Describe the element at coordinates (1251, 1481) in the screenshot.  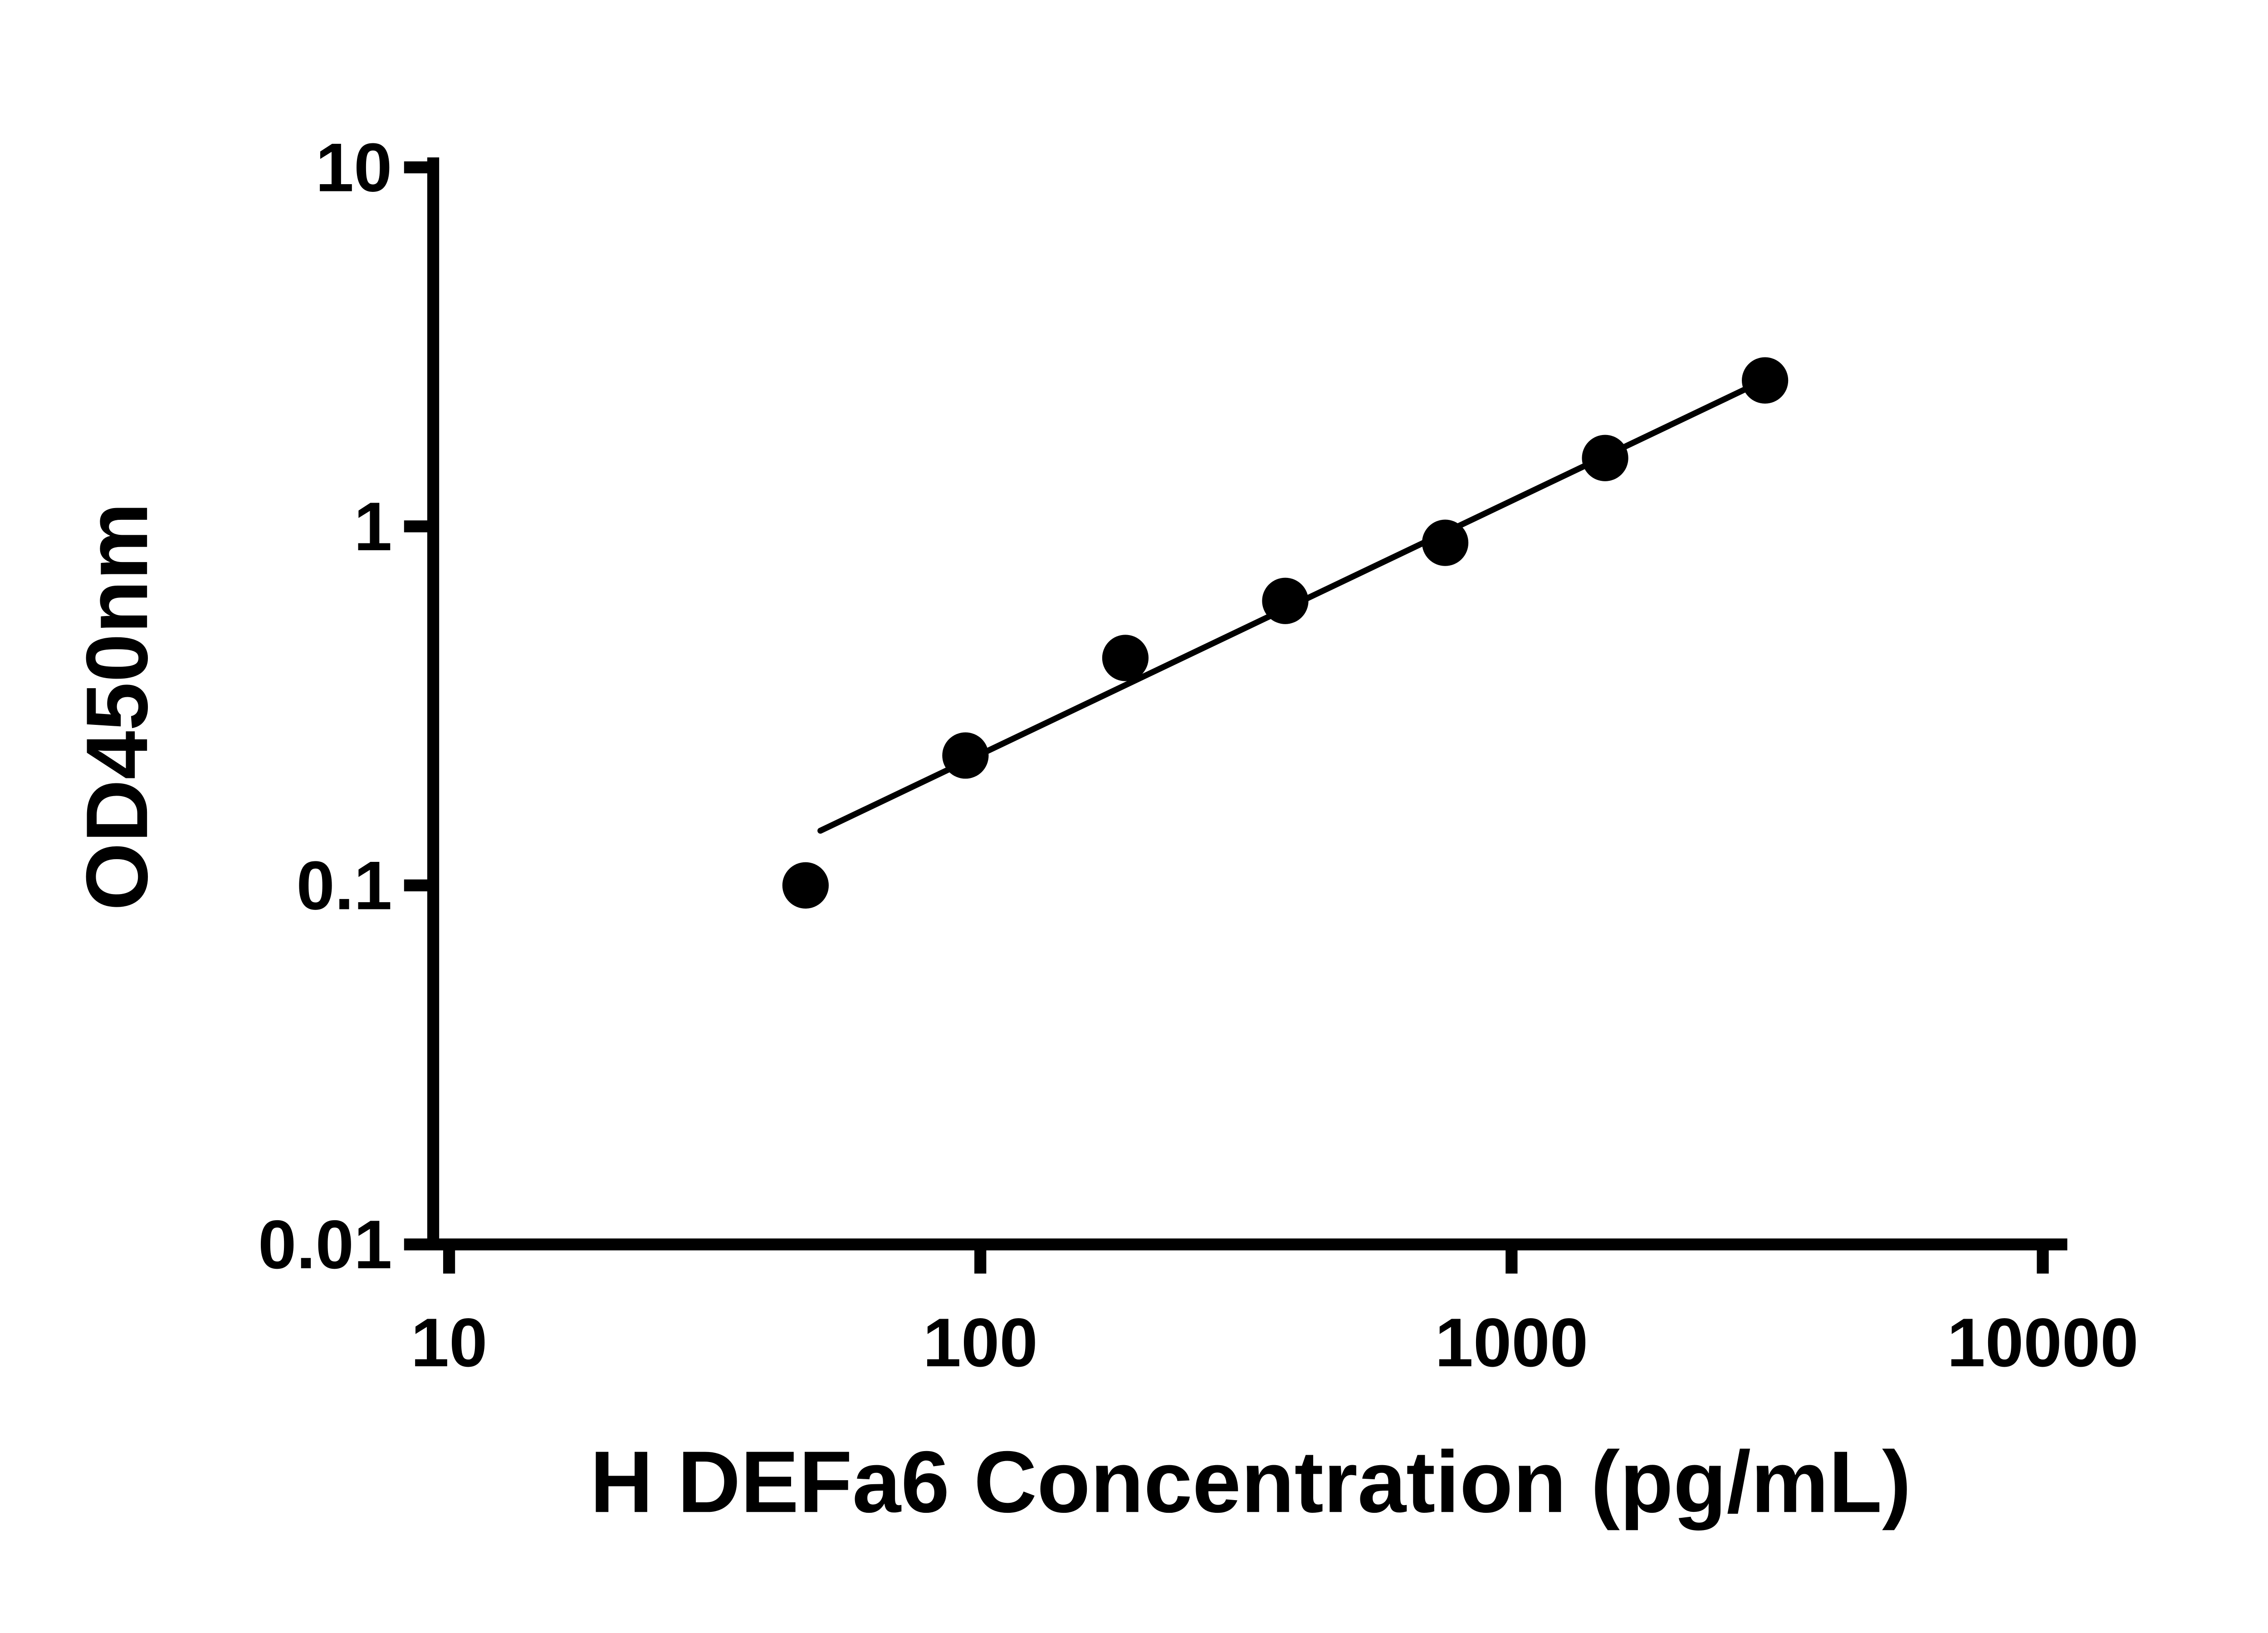
I see `x-axis-title: H DEFa6 Concentration (pg/mL)` at that location.